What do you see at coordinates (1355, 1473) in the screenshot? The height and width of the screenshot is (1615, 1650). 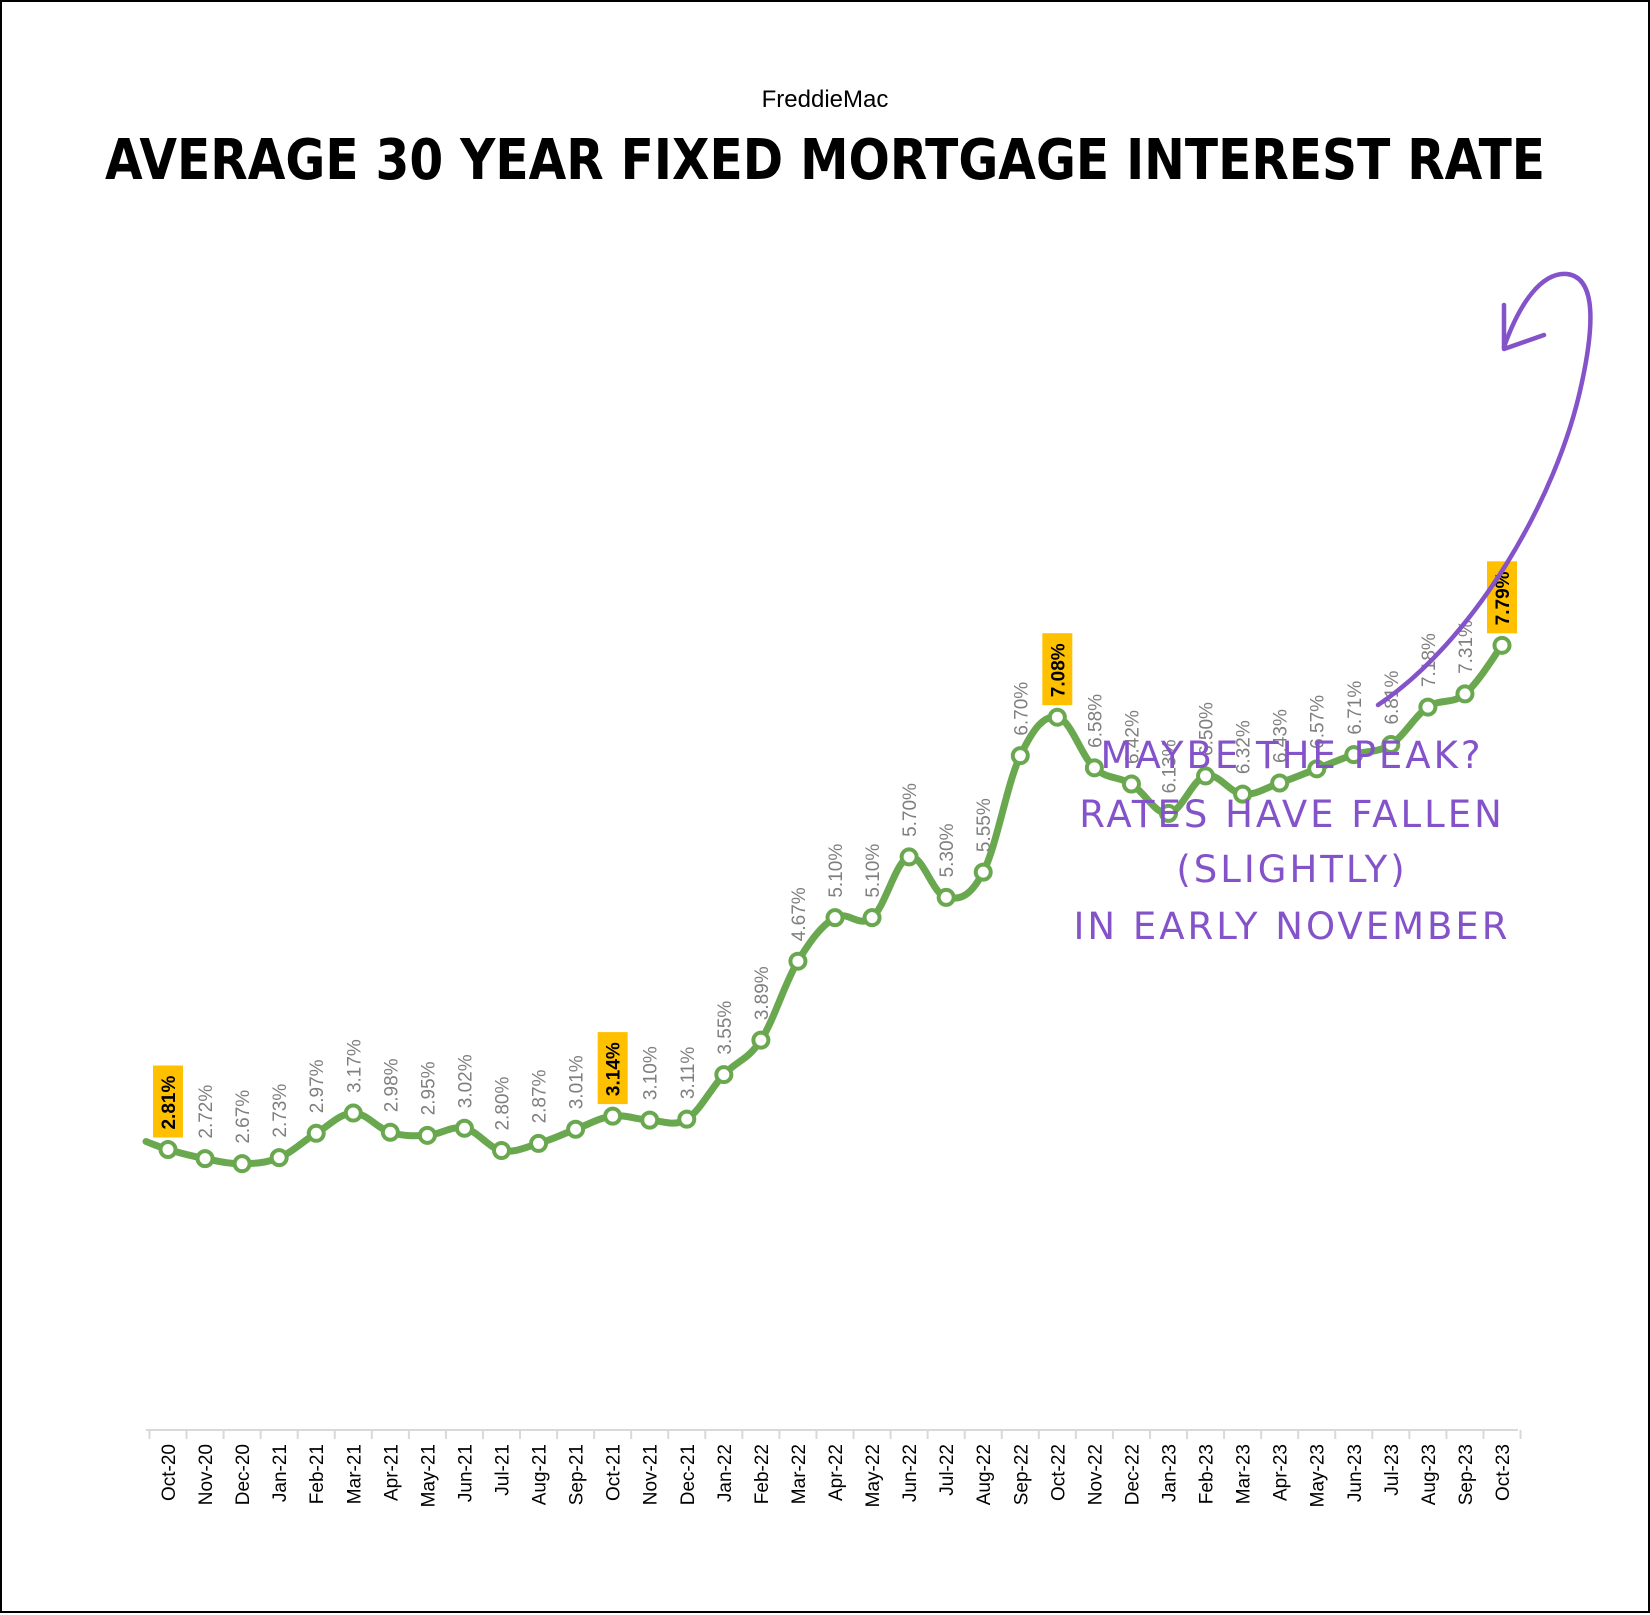 I see `x-tick-label: Jun-23` at bounding box center [1355, 1473].